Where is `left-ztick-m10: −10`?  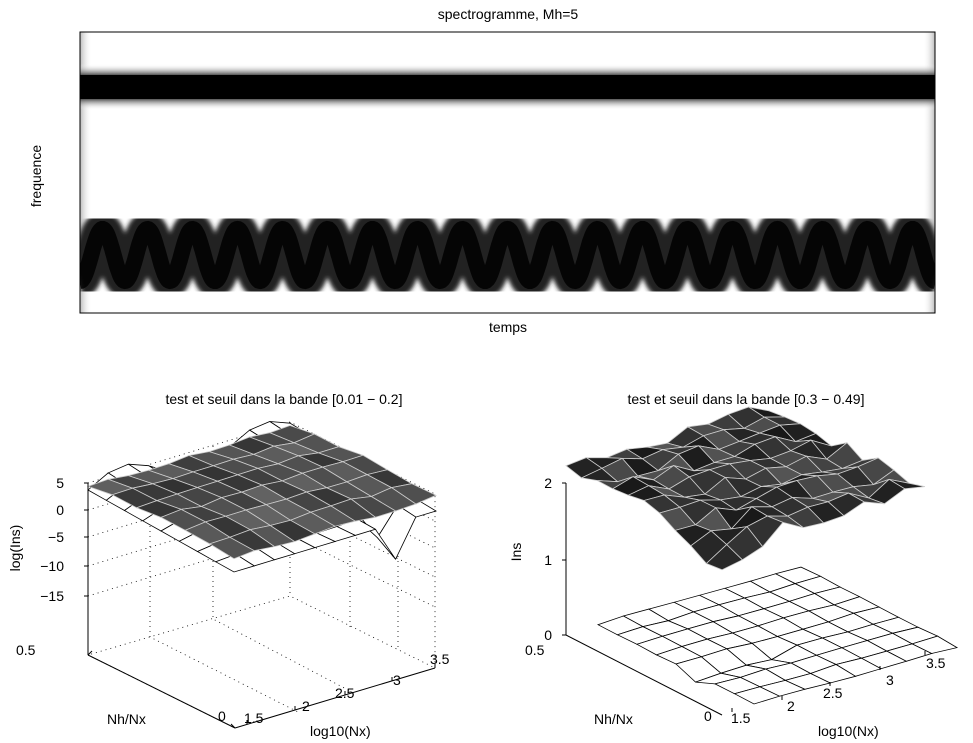 left-ztick-m10: −10 is located at coordinates (52, 566).